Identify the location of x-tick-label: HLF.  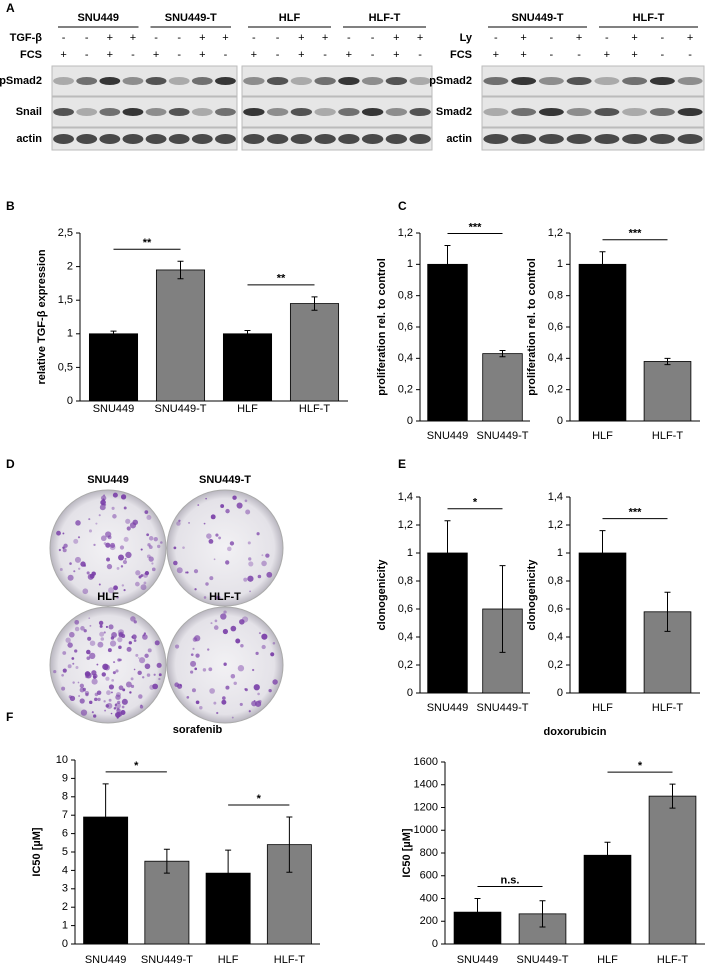
(602, 708).